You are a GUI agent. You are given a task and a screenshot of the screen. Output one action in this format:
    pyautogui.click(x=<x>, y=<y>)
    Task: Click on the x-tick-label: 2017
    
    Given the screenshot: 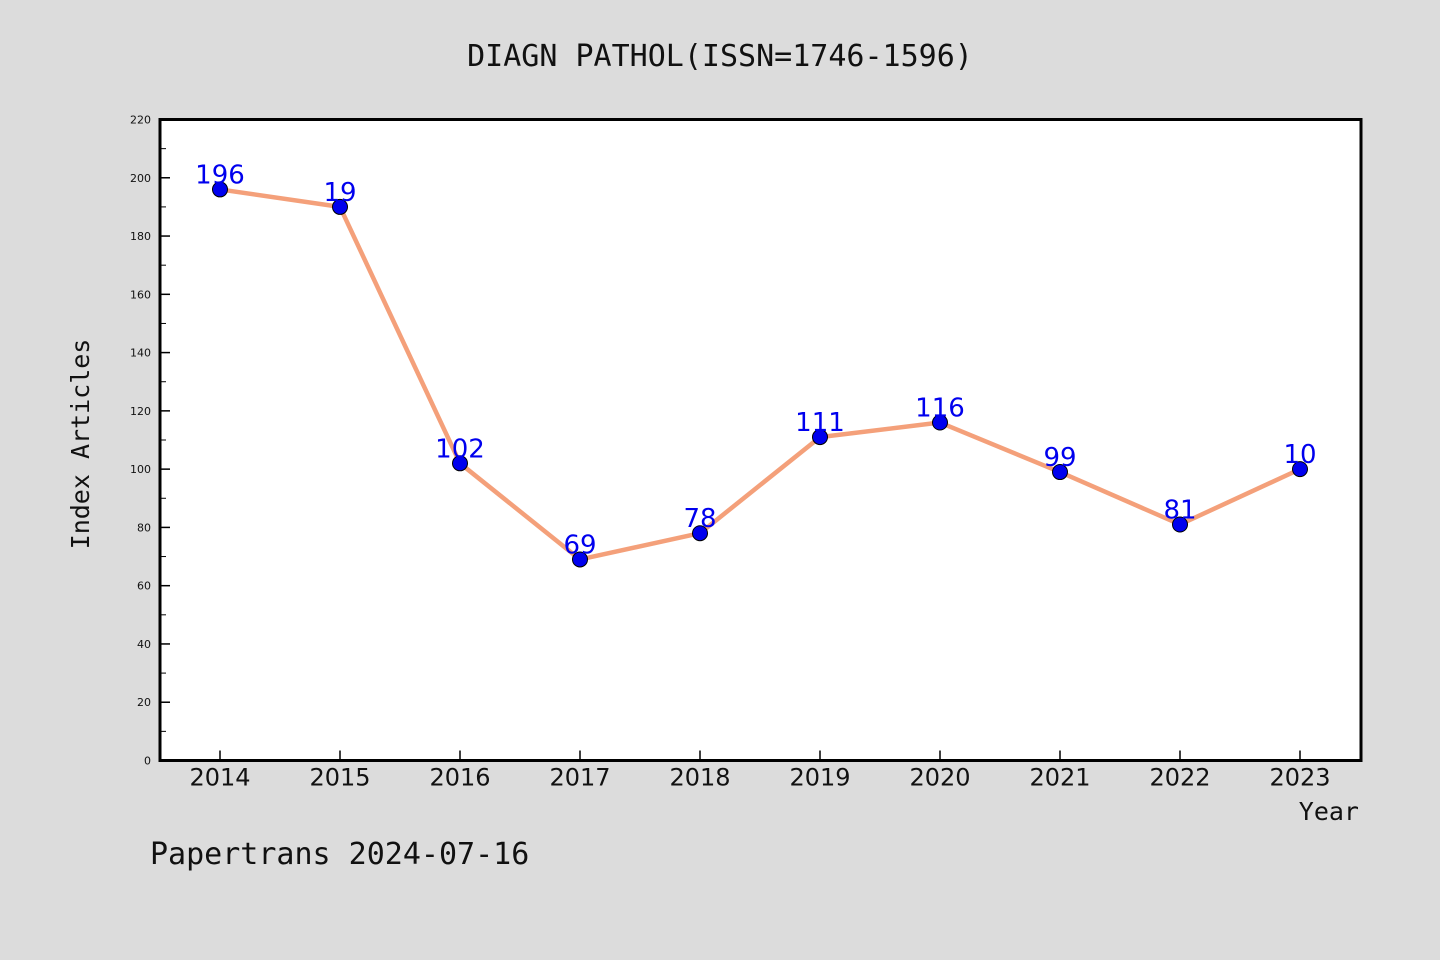 What is the action you would take?
    pyautogui.click(x=579, y=778)
    